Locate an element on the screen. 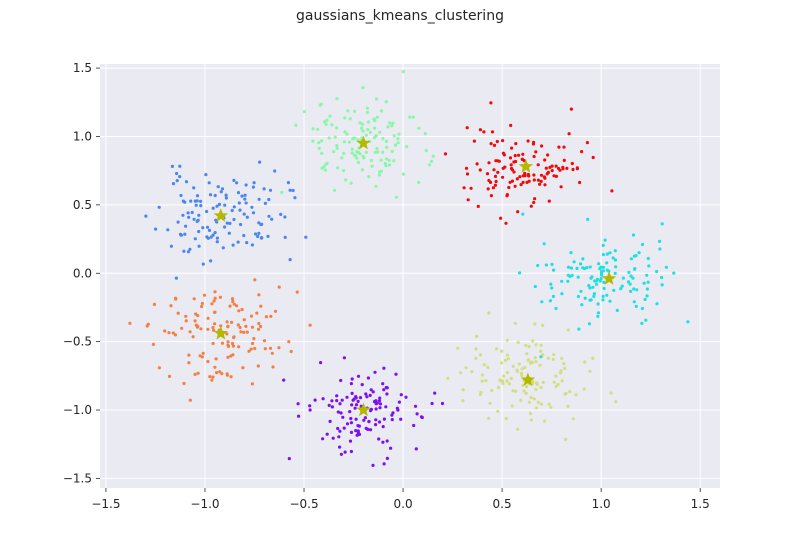 The image size is (800, 550). chart-title: gaussians_kmeans_clustering is located at coordinates (400, 16).